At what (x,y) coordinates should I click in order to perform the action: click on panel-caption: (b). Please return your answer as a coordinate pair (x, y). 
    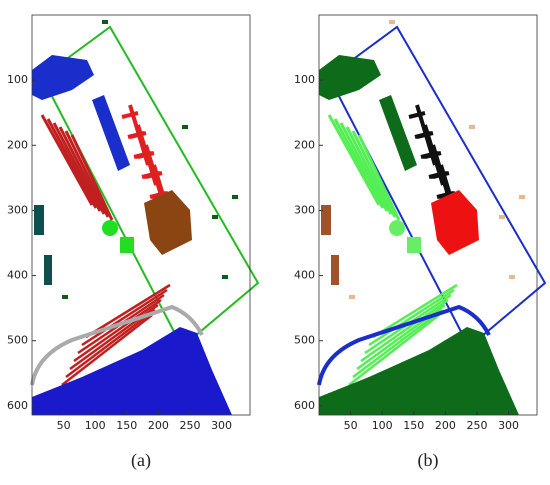
    Looking at the image, I should click on (428, 460).